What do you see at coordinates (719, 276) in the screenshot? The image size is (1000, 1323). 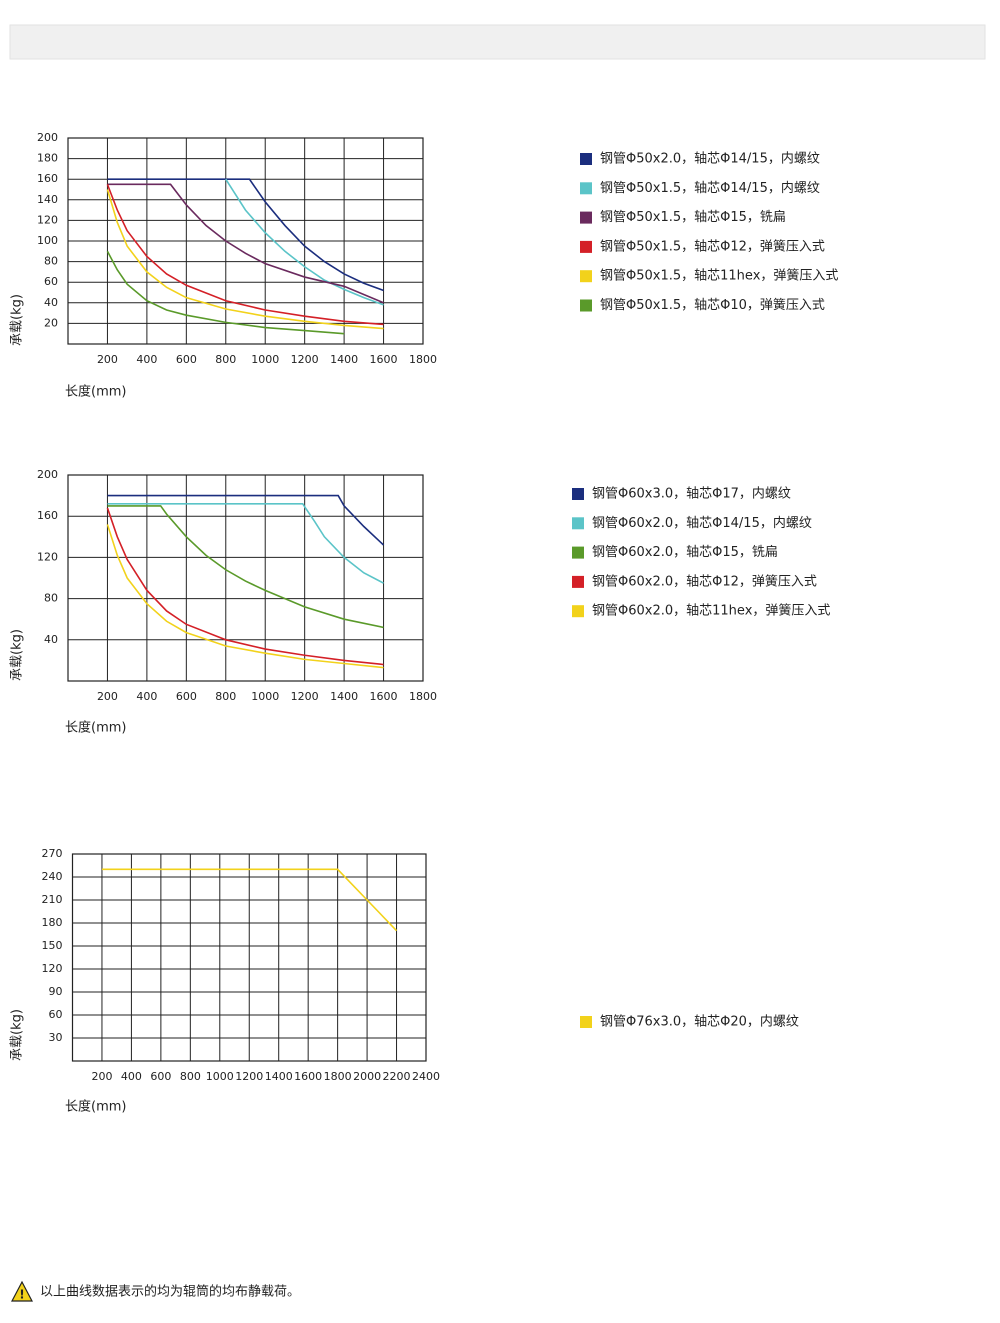 I see `legend-label: 钢管Φ50x1.5，轴芯11hex，弹簧压入式` at bounding box center [719, 276].